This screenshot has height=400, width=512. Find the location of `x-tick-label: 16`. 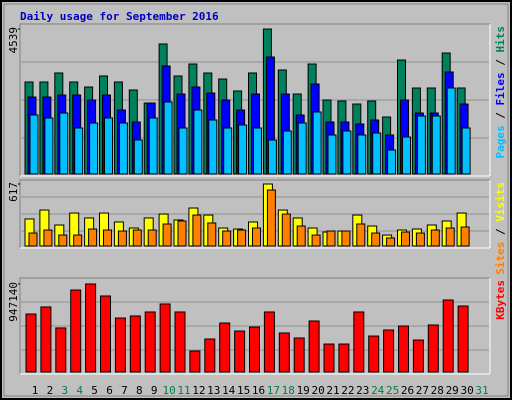

x-tick-label: 16 is located at coordinates (258, 390).